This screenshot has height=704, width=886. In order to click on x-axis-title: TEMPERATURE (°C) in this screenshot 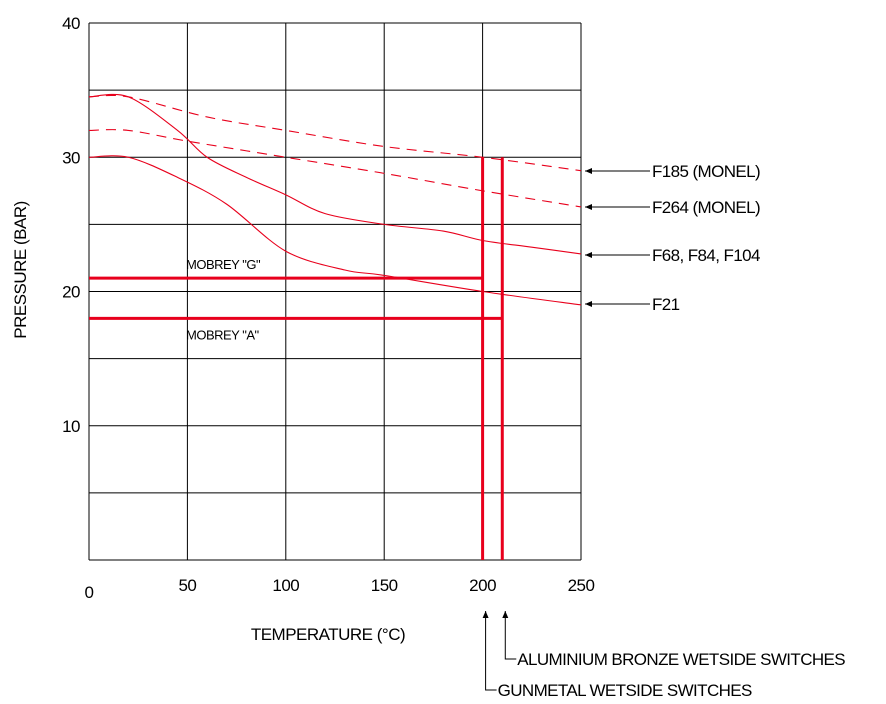, I will do `click(328, 634)`.